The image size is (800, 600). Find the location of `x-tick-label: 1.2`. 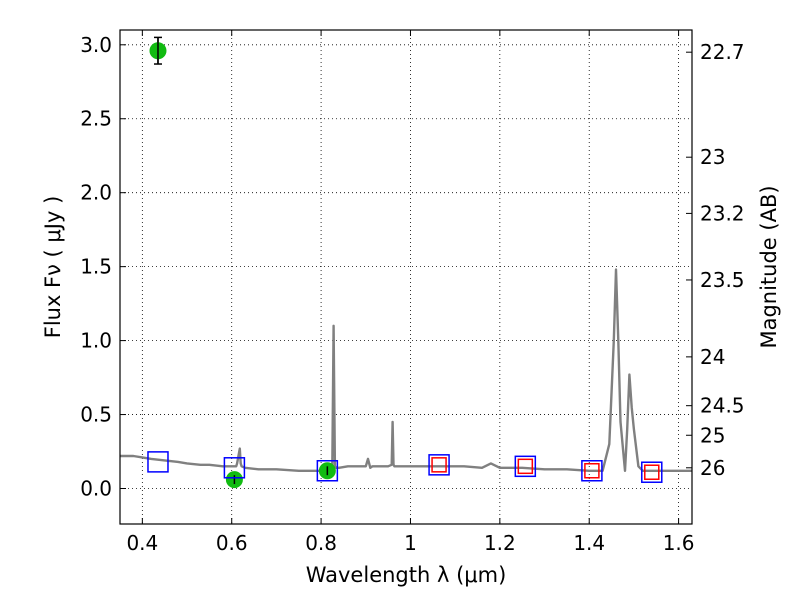

x-tick-label: 1.2 is located at coordinates (500, 543).